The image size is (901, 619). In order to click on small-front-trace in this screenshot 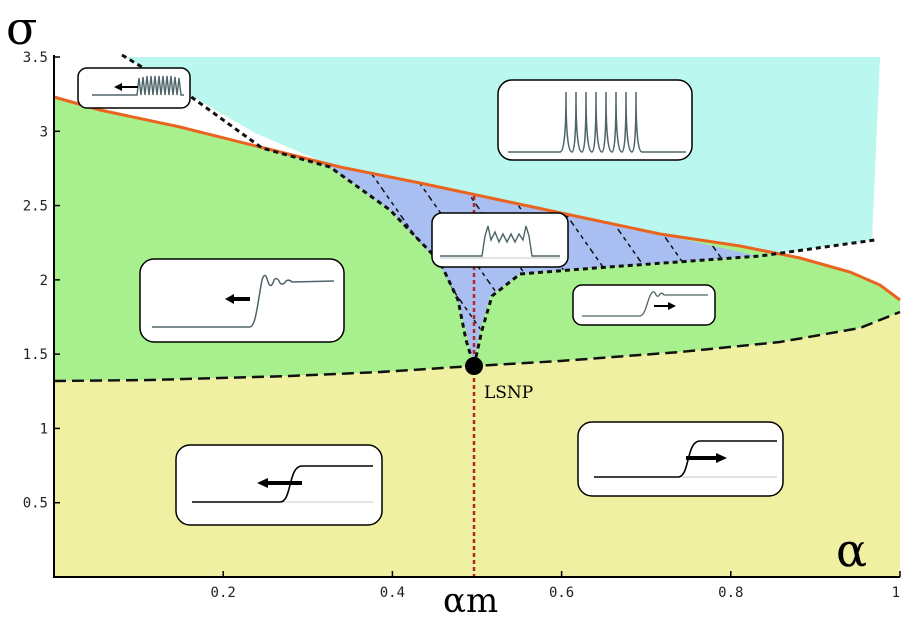, I will do `click(645, 304)`.